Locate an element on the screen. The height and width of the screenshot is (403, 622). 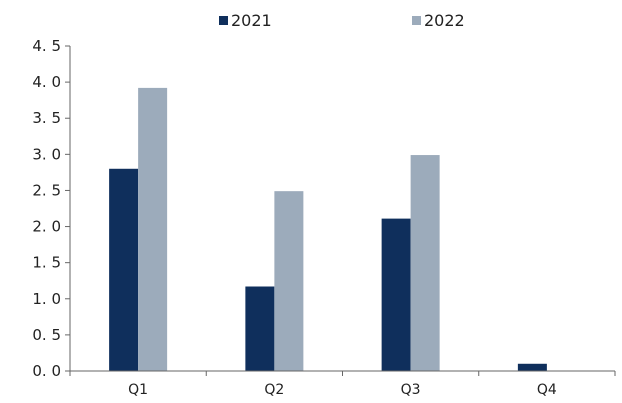
y-tick-label: 4. 0 is located at coordinates (46, 82).